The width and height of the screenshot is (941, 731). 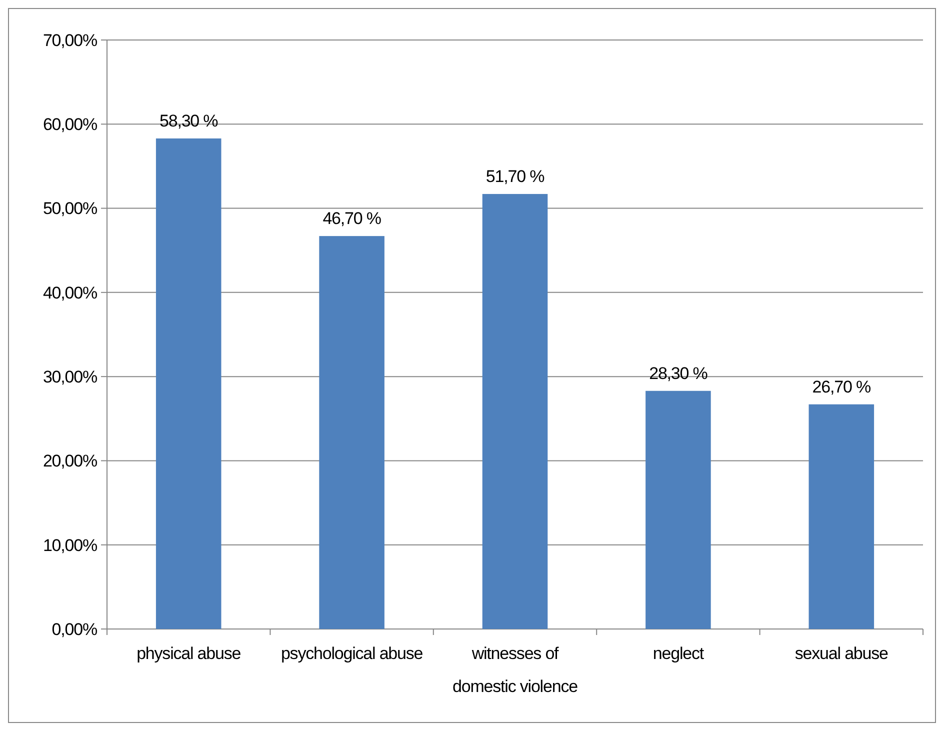 What do you see at coordinates (678, 373) in the screenshot?
I see `data-label: 28,30 %` at bounding box center [678, 373].